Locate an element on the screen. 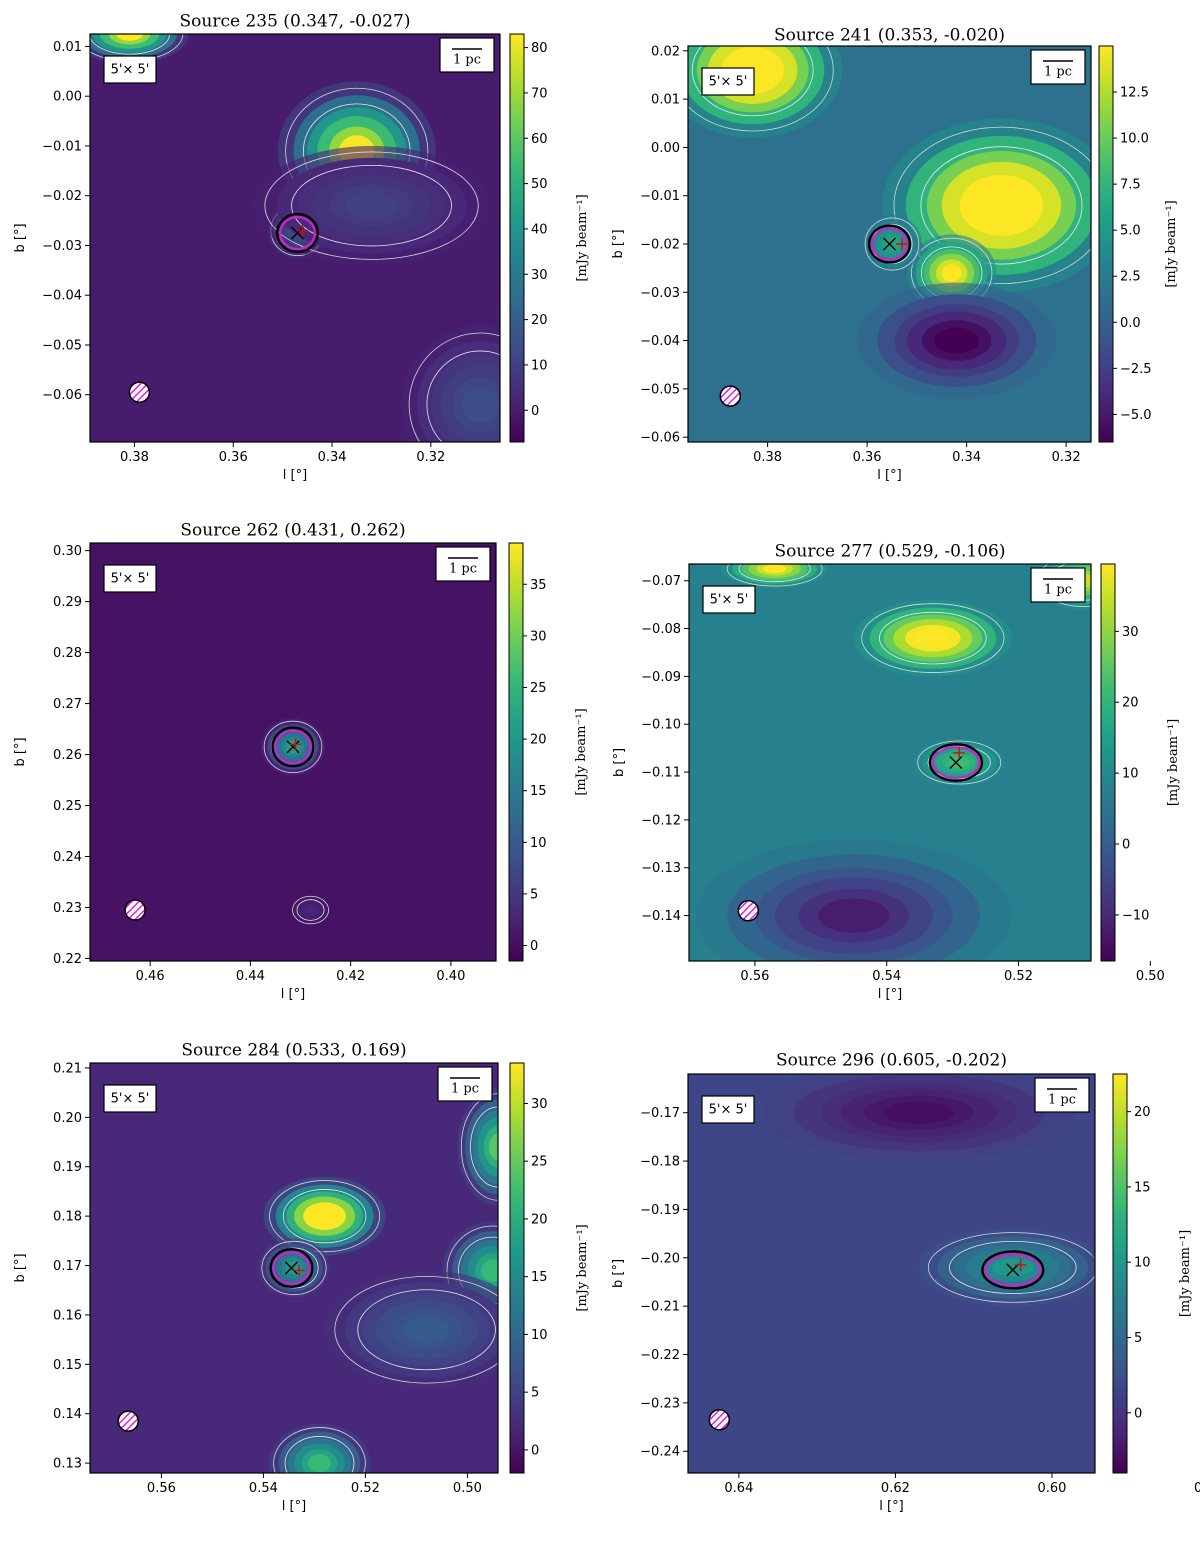 This screenshot has width=1200, height=1541. y-tick-label: 0.00 is located at coordinates (67, 97).